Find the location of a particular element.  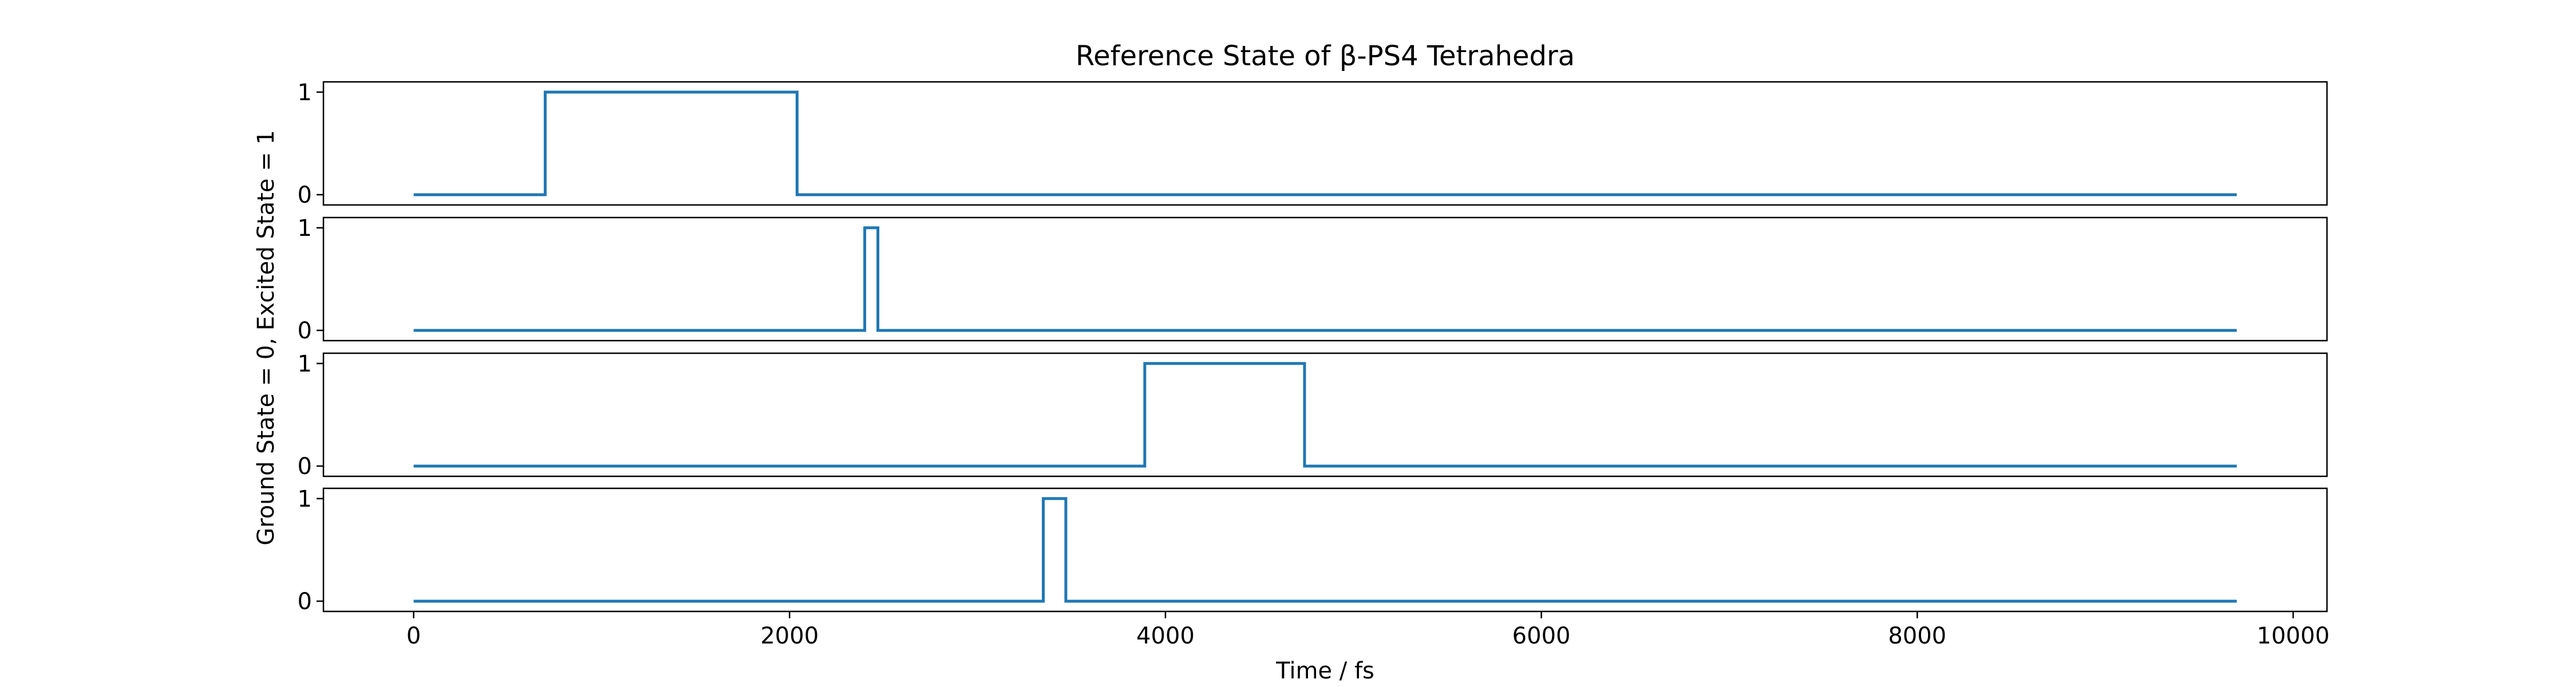

x-tick-label: 4000 is located at coordinates (1165, 636).